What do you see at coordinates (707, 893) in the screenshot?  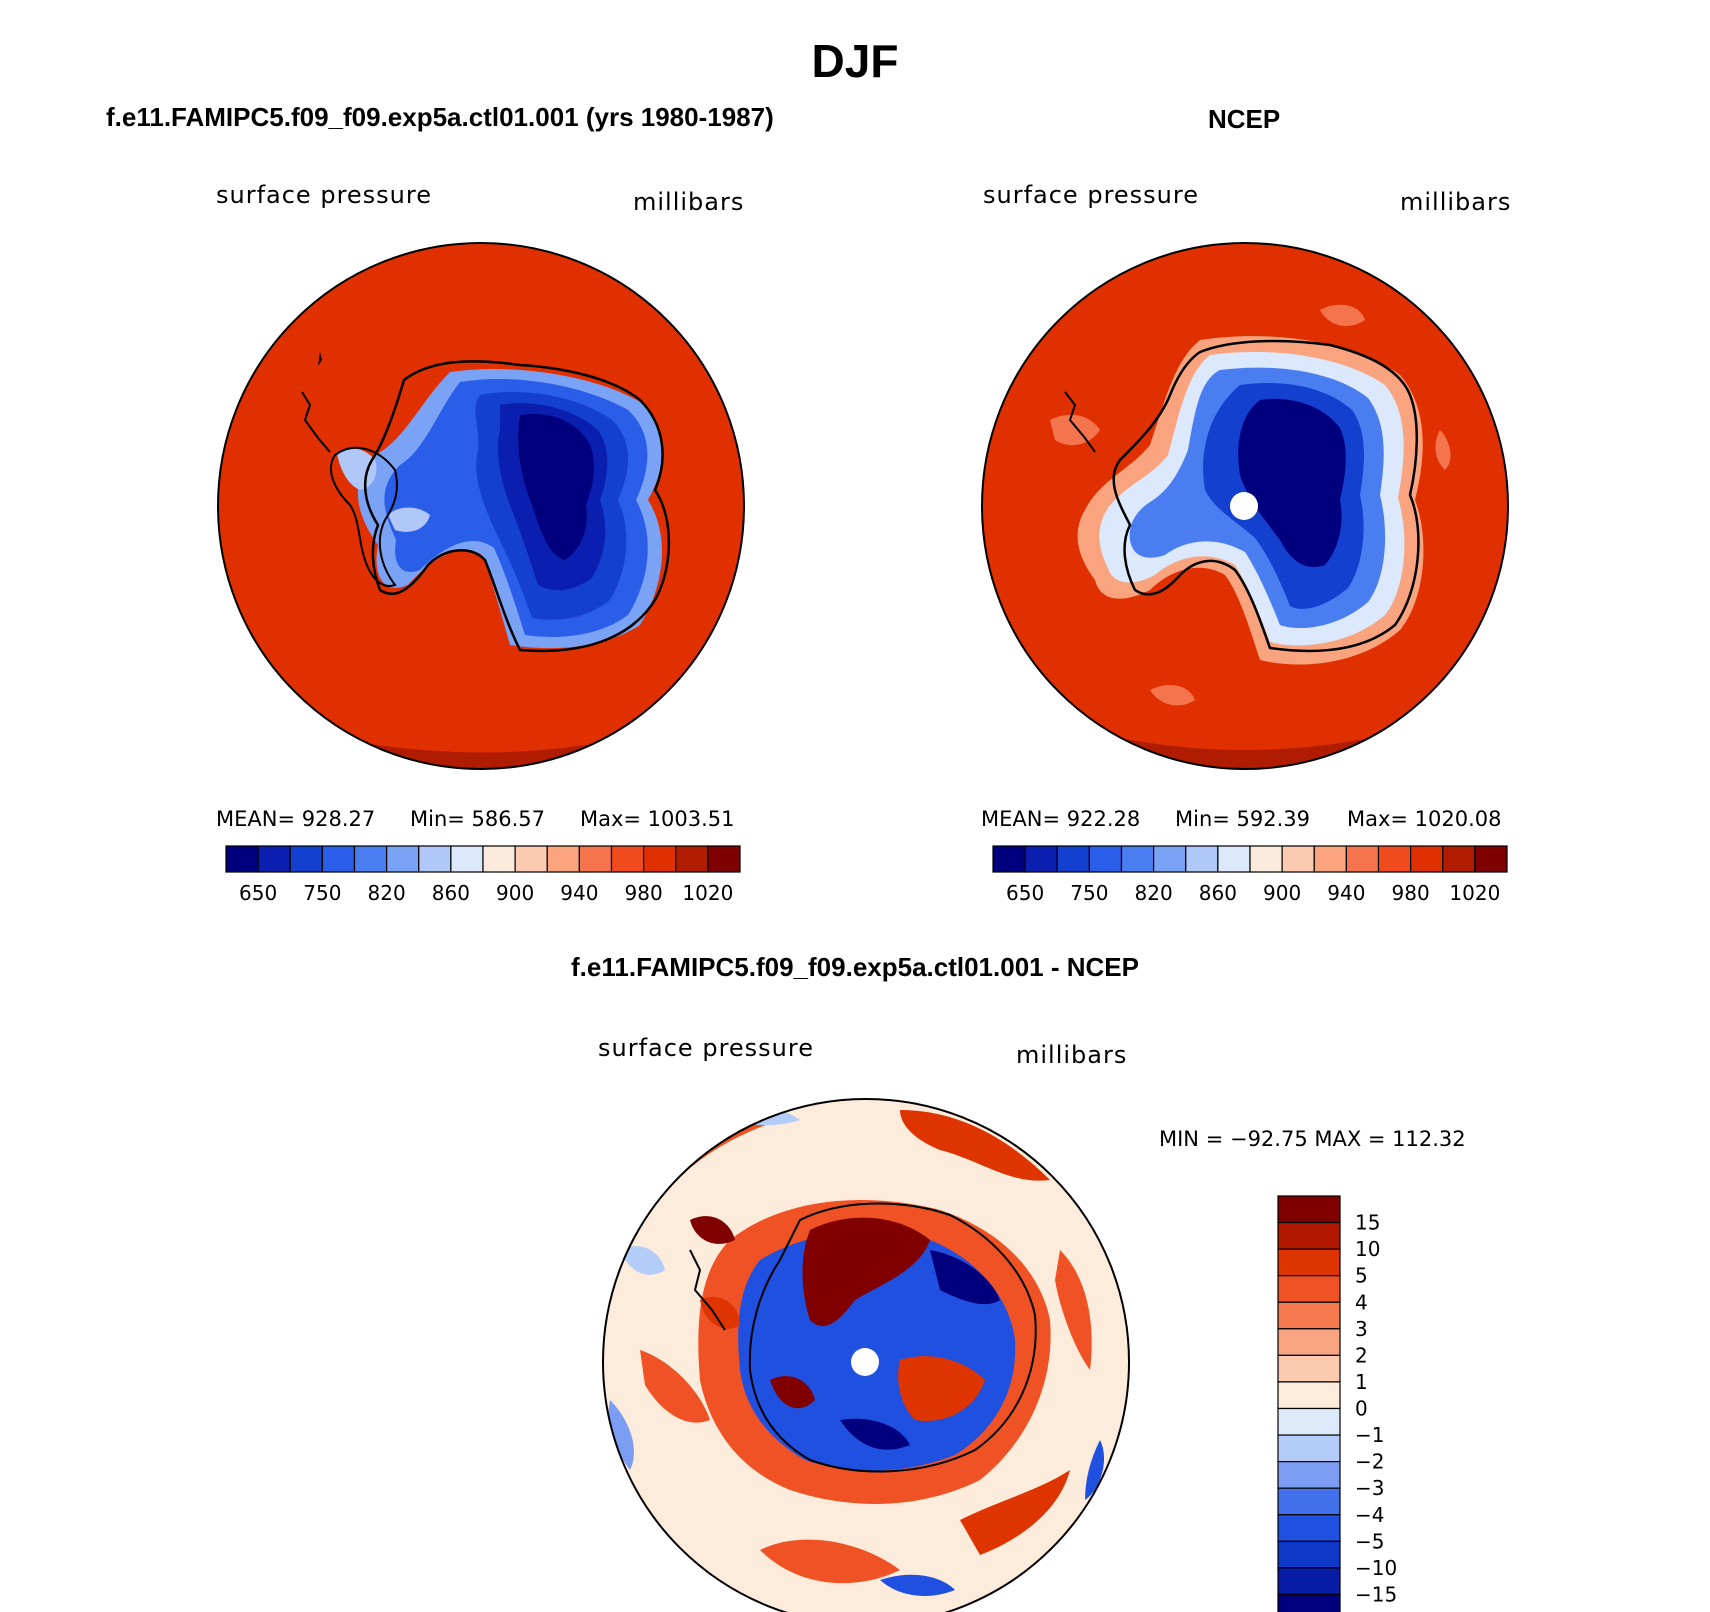 I see `colorbar-model-tick-label: 1020` at bounding box center [707, 893].